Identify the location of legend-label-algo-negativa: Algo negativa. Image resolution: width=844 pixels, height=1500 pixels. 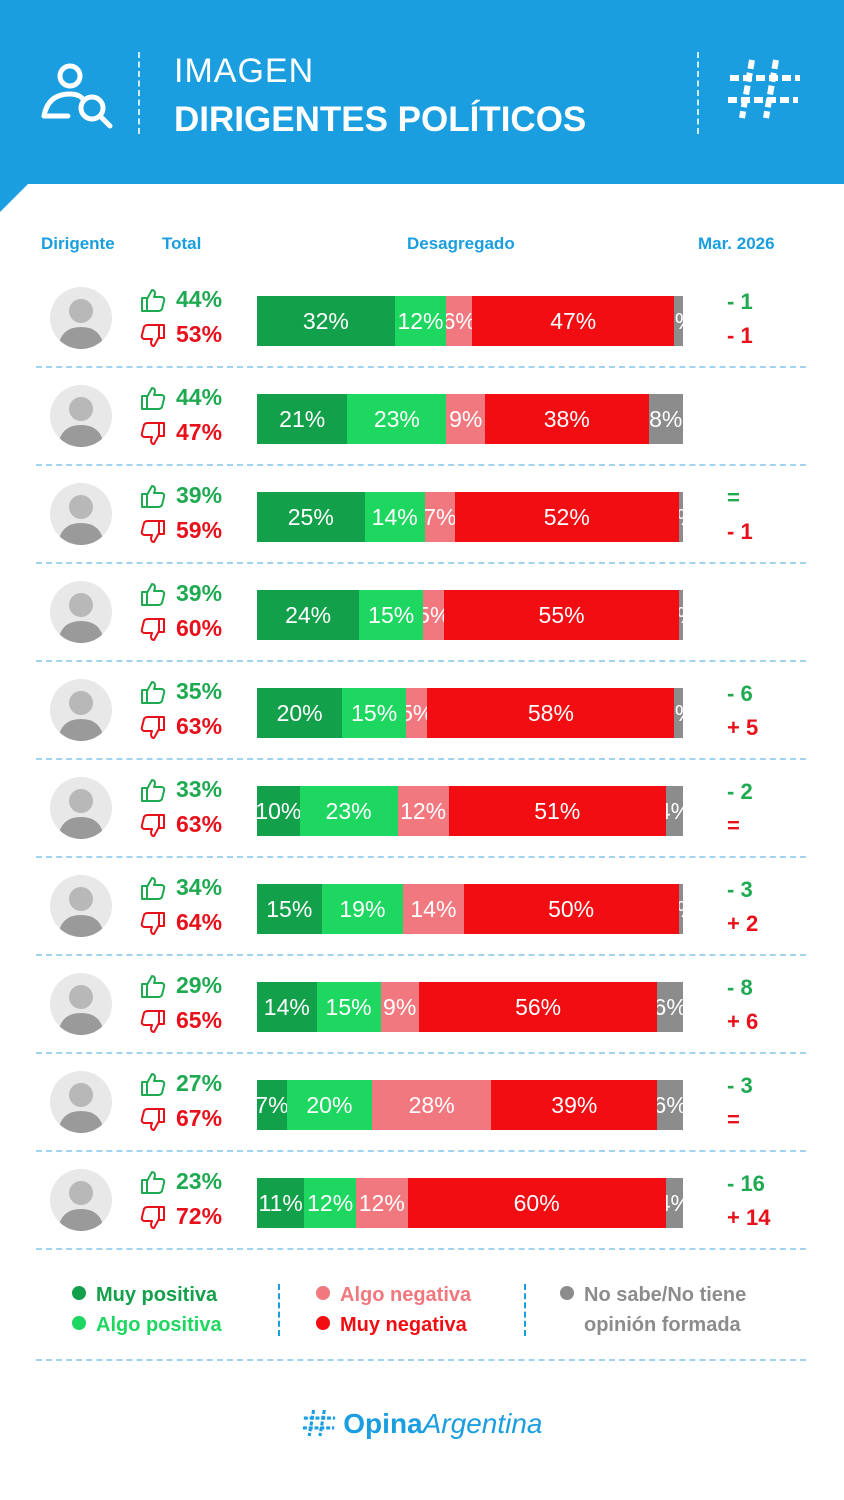
(406, 1295).